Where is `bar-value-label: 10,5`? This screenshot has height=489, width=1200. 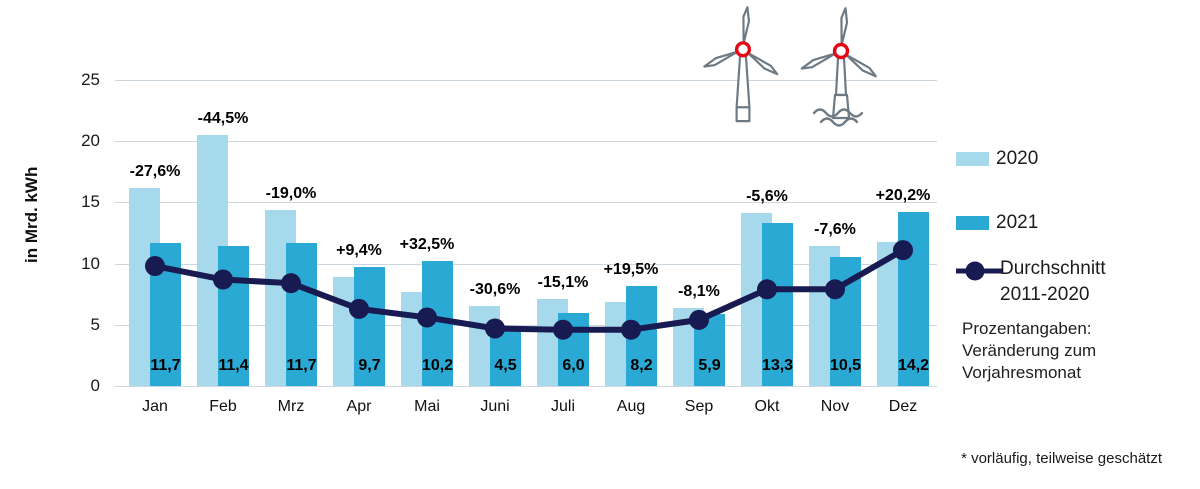 bar-value-label: 10,5 is located at coordinates (845, 365).